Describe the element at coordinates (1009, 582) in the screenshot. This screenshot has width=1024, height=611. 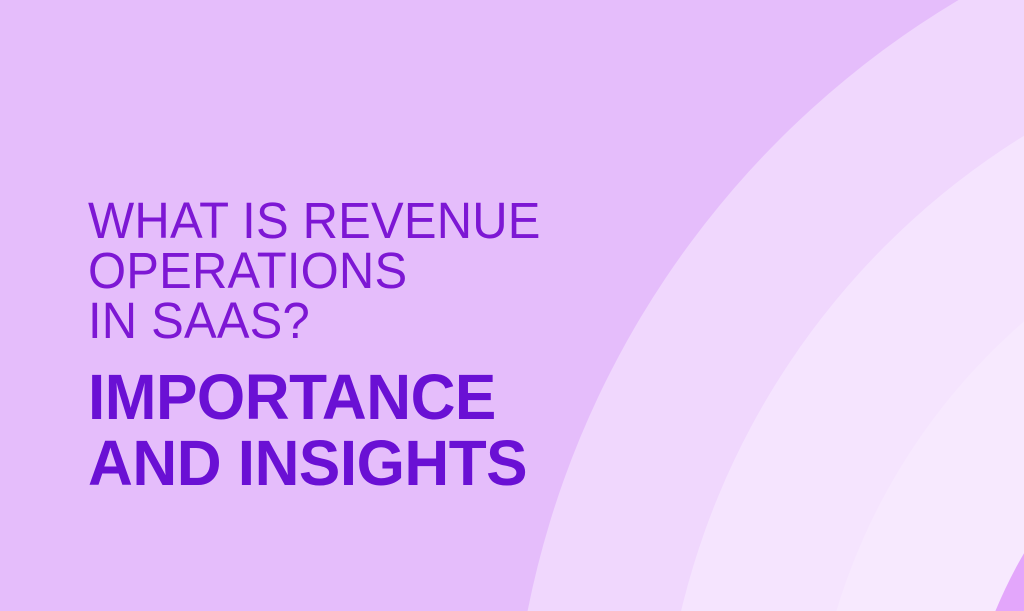
I see `arc-disc-core` at that location.